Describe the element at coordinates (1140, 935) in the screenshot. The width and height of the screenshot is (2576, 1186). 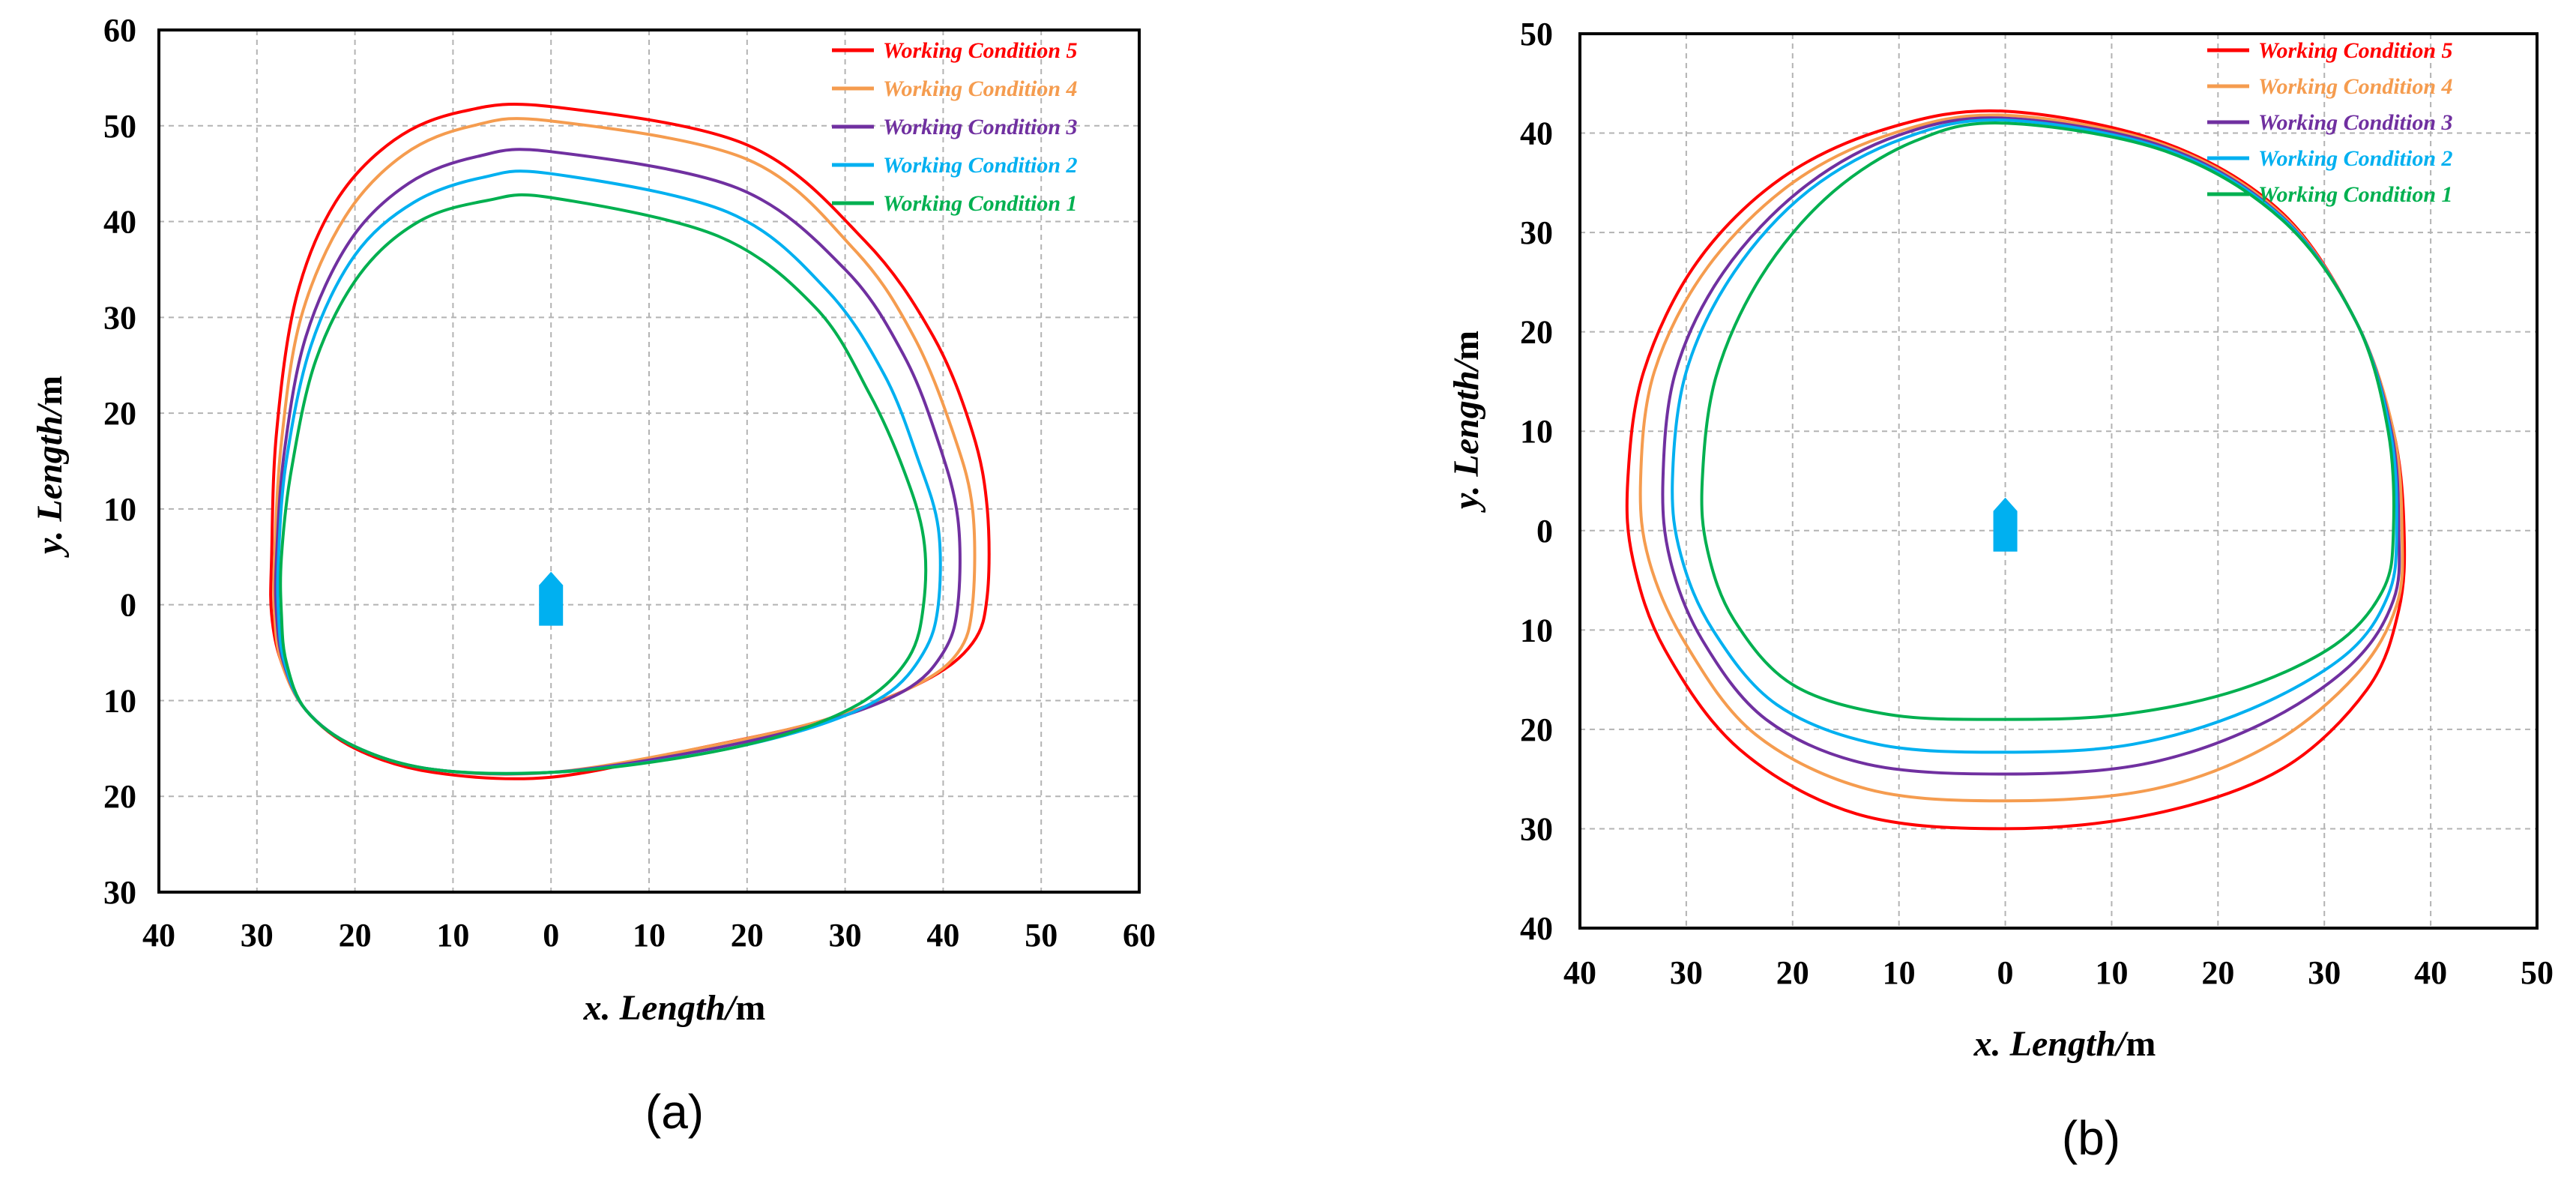
I see `x-tick-label: 60` at that location.